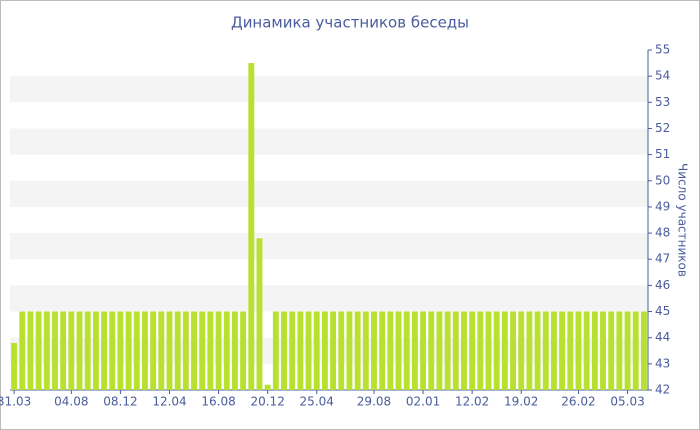 The width and height of the screenshot is (700, 430). What do you see at coordinates (423, 402) in the screenshot?
I see `x-tick-label: 02.01` at bounding box center [423, 402].